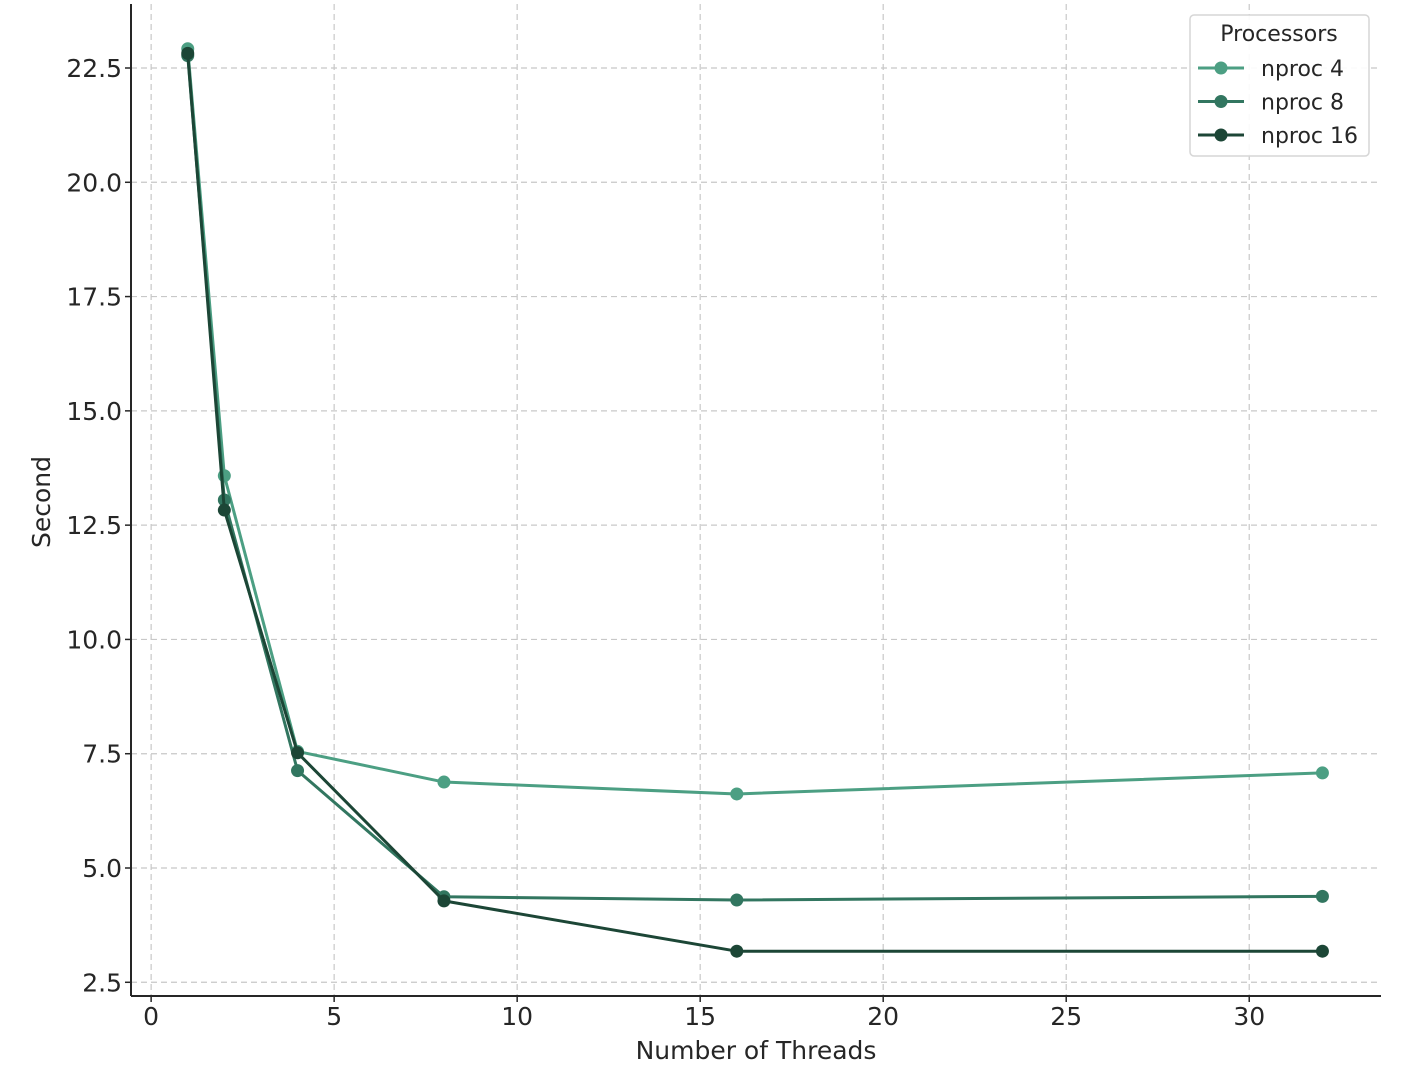 This screenshot has height=1076, width=1426. I want to click on x-ticks: 0 5 10 15 20 25 30, so click(704, 1013).